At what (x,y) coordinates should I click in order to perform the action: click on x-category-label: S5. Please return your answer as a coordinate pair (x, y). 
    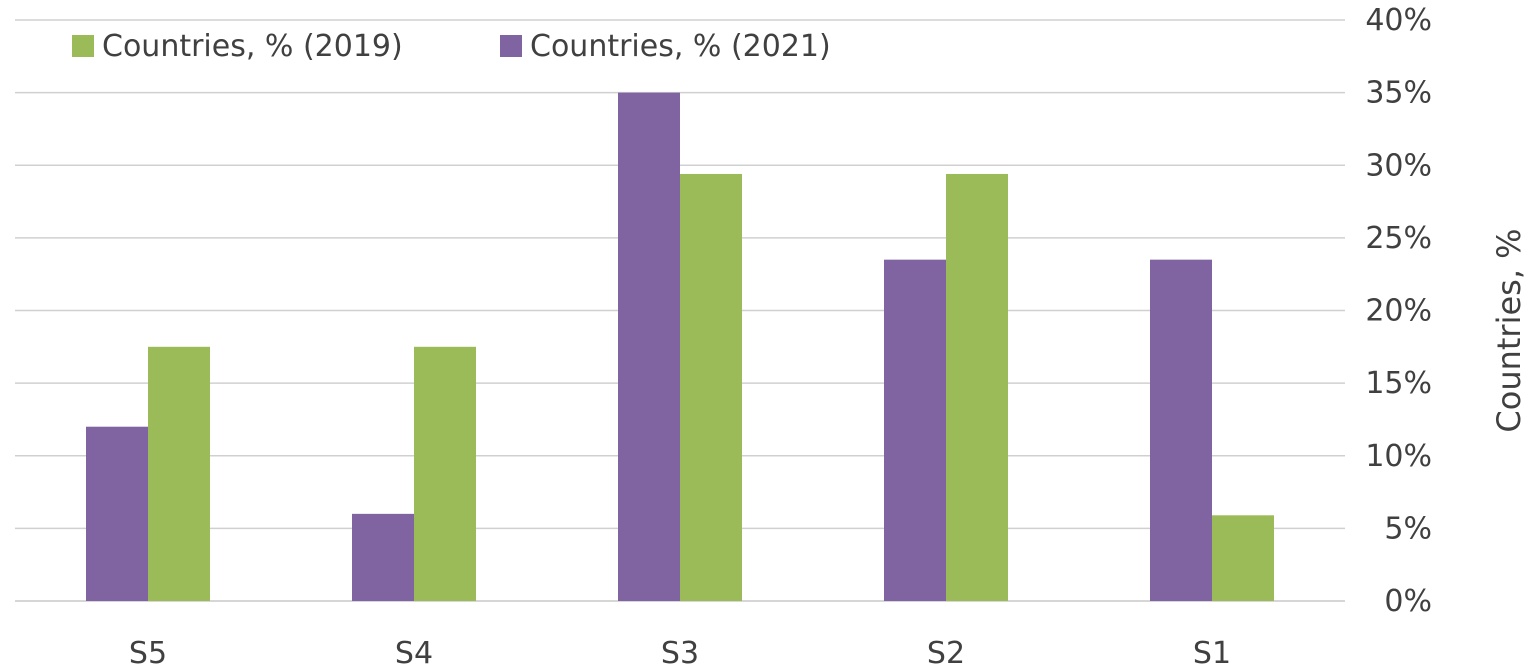
    Looking at the image, I should click on (148, 653).